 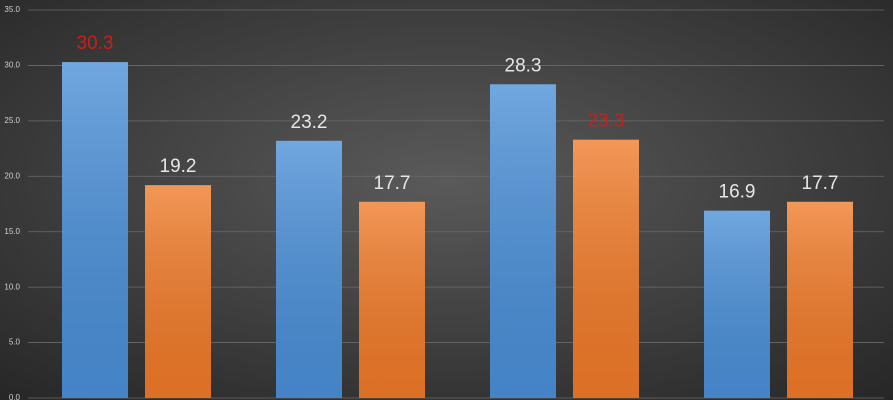 I want to click on y-tick-label: 0.0, so click(x=15, y=396).